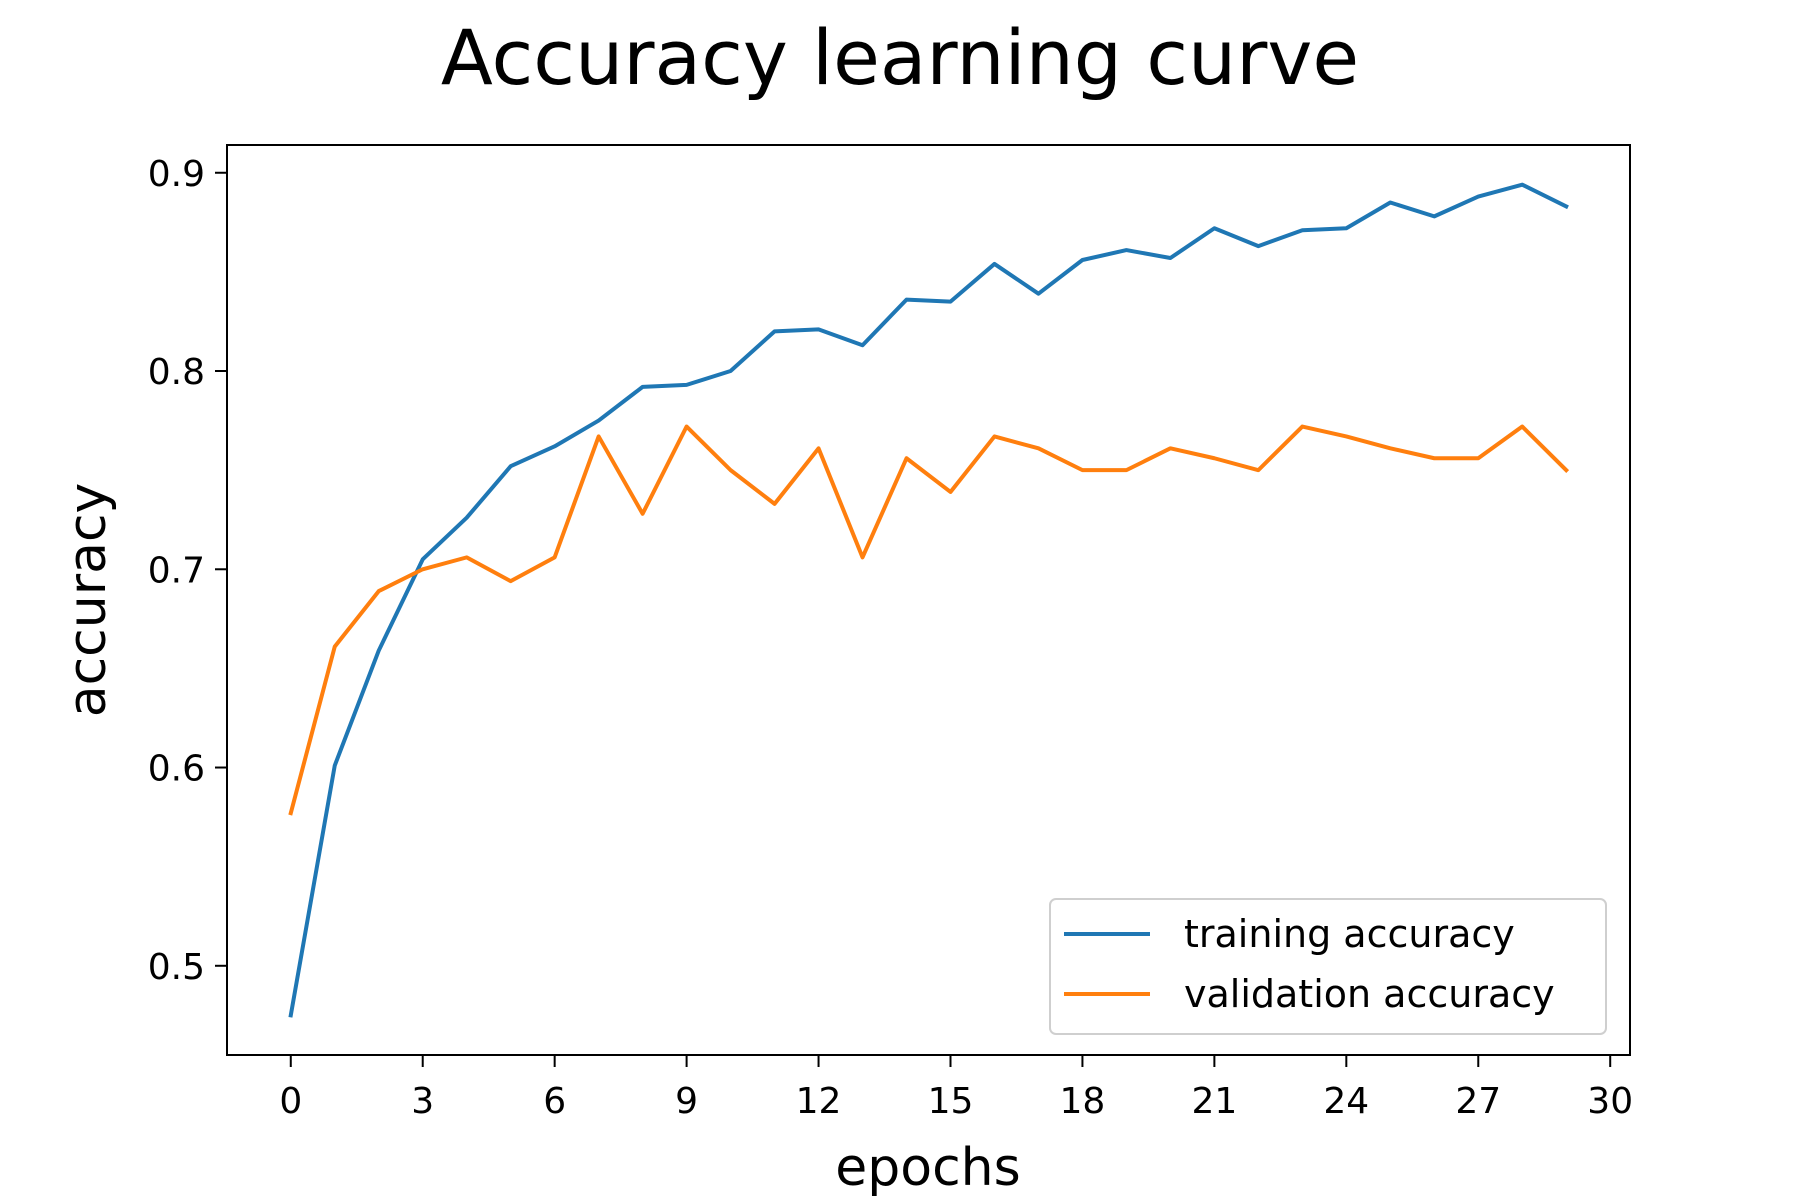  Describe the element at coordinates (290, 1101) in the screenshot. I see `x-tick-label: 0` at that location.